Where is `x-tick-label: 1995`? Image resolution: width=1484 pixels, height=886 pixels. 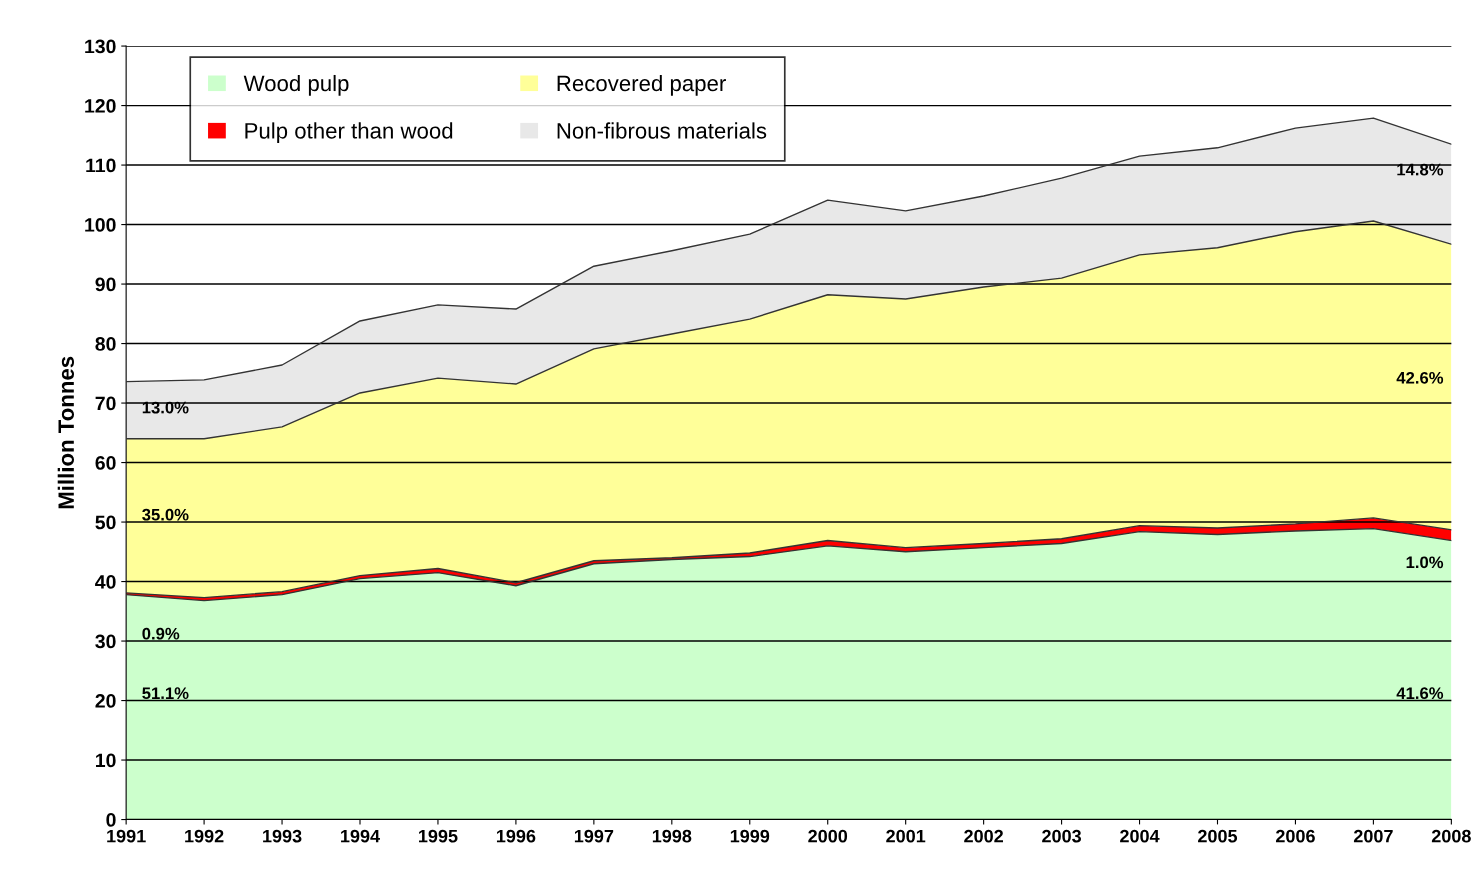 x-tick-label: 1995 is located at coordinates (438, 836).